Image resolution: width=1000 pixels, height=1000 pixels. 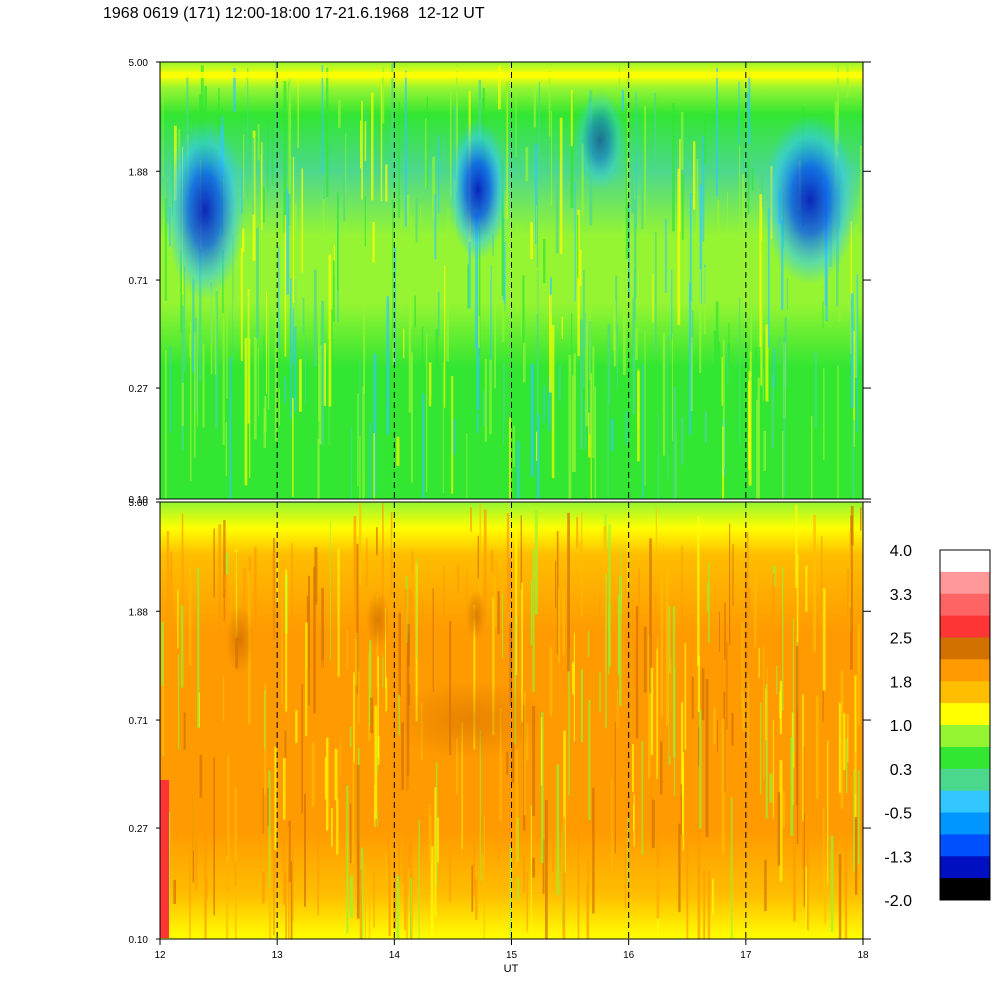 I want to click on bottom-red-streak, so click(x=164, y=859).